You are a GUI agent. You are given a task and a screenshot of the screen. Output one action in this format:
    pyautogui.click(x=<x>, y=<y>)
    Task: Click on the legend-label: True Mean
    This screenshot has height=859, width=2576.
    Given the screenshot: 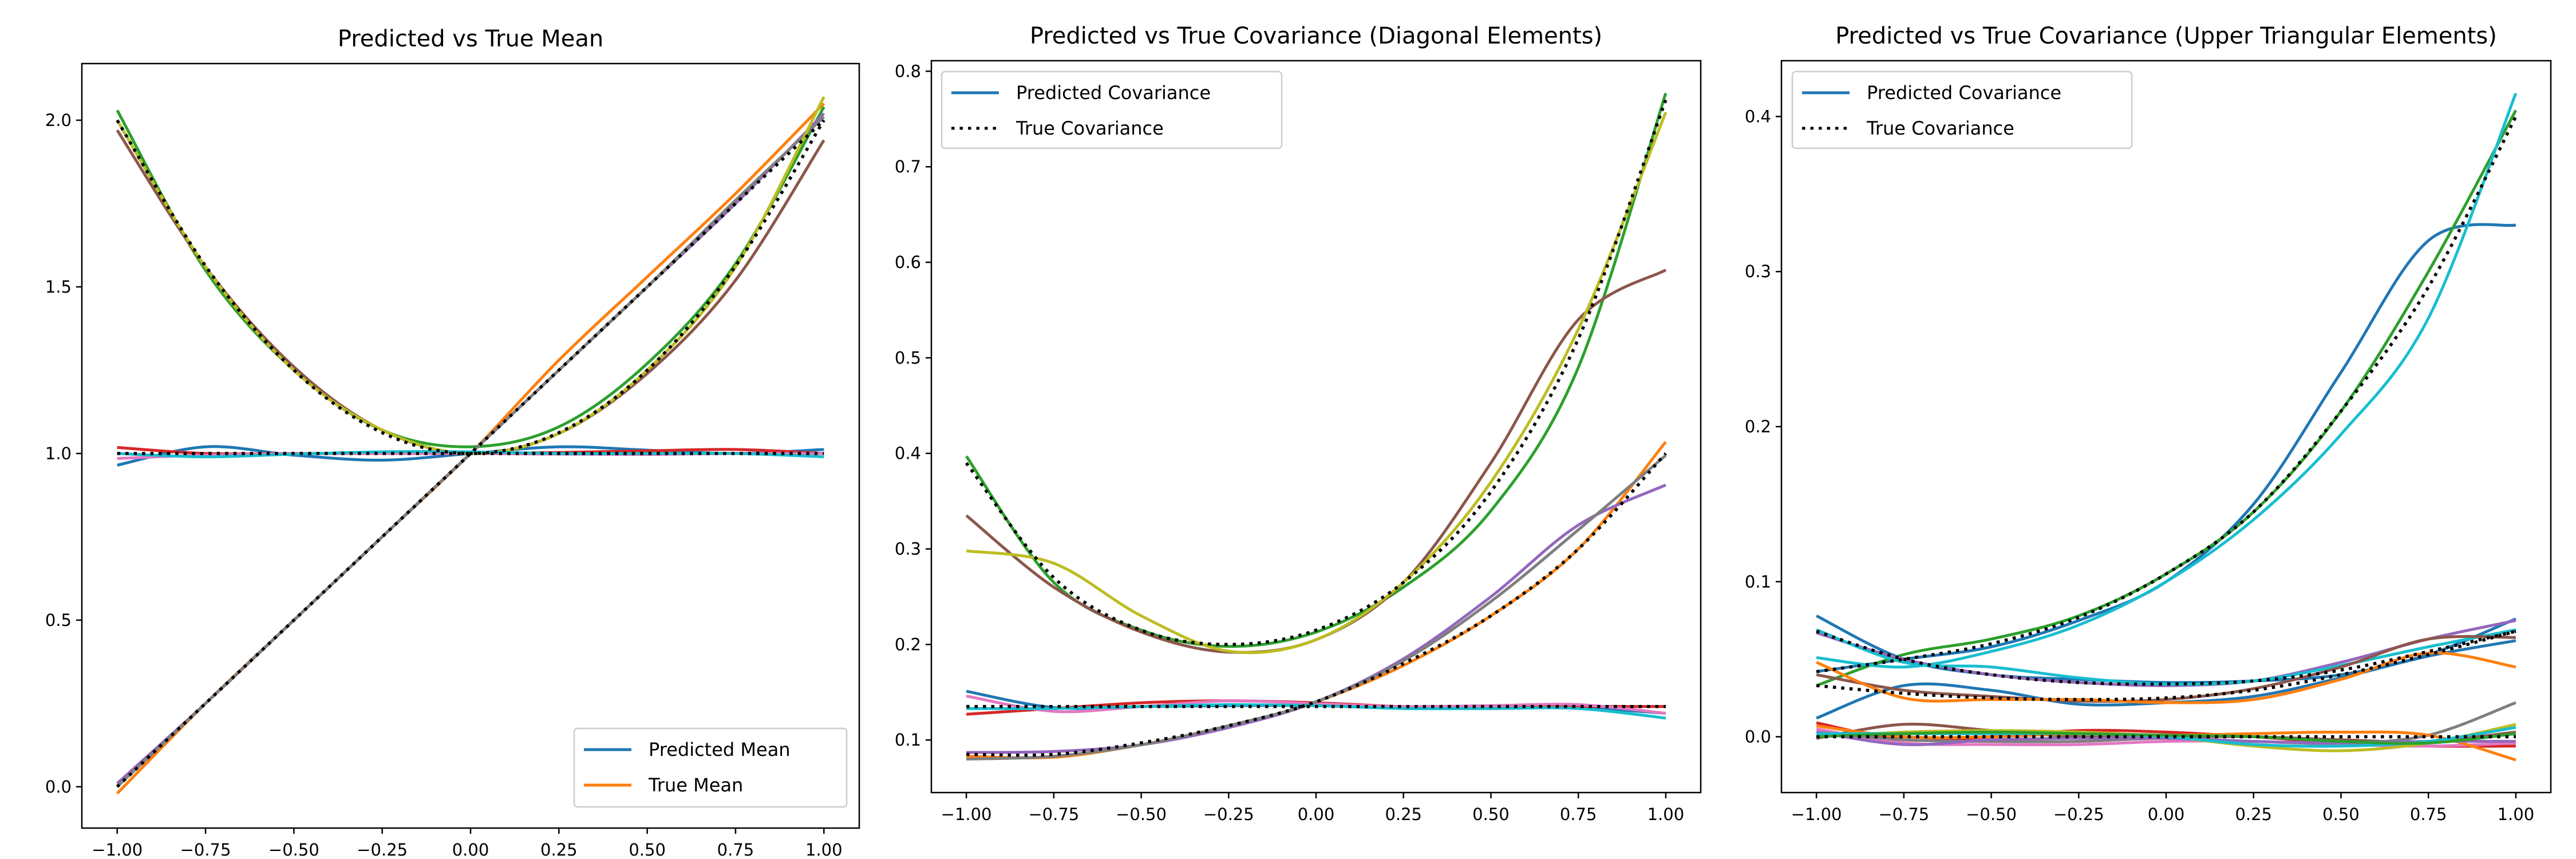 What is the action you would take?
    pyautogui.click(x=695, y=785)
    